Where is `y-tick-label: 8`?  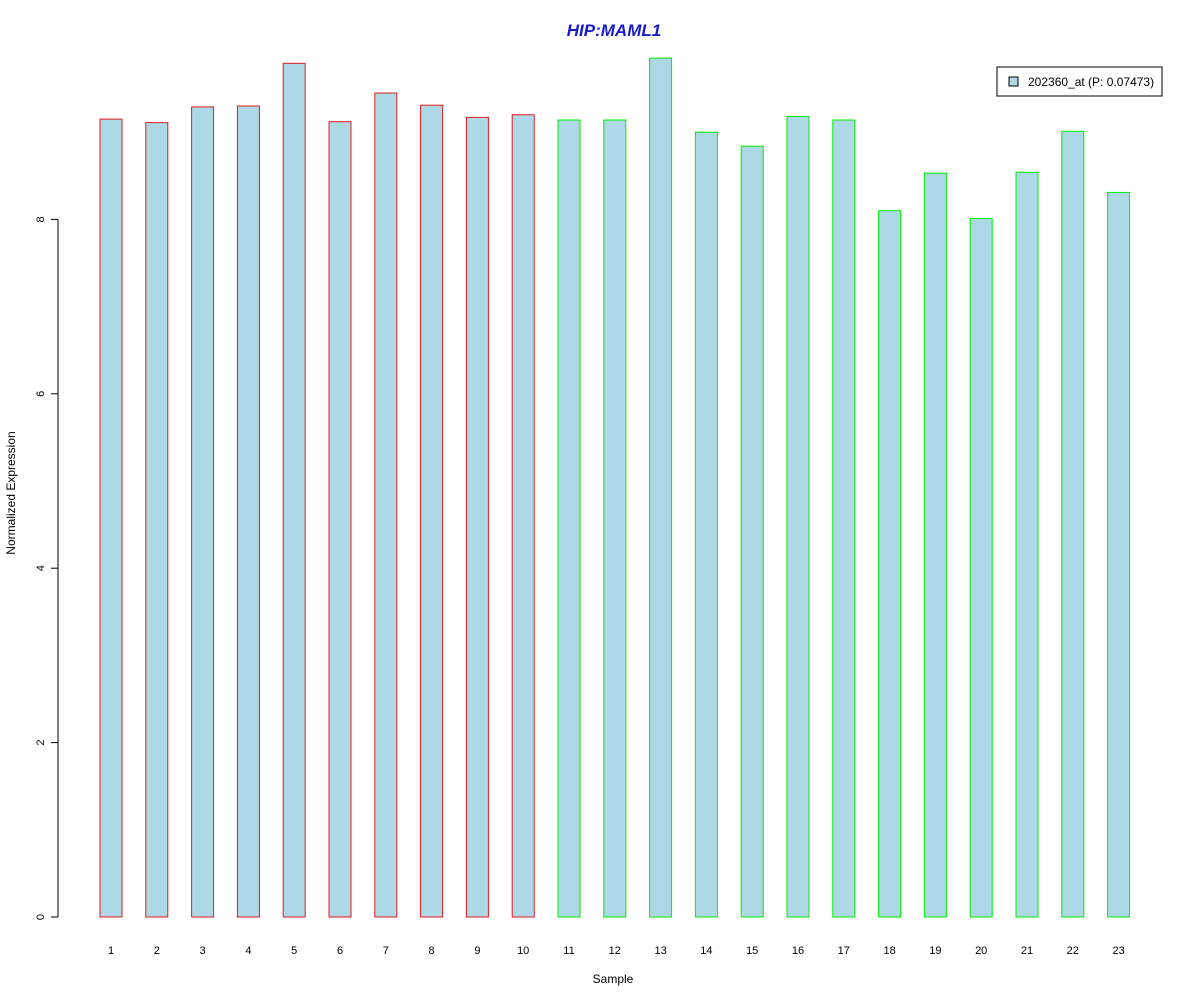
y-tick-label: 8 is located at coordinates (41, 219).